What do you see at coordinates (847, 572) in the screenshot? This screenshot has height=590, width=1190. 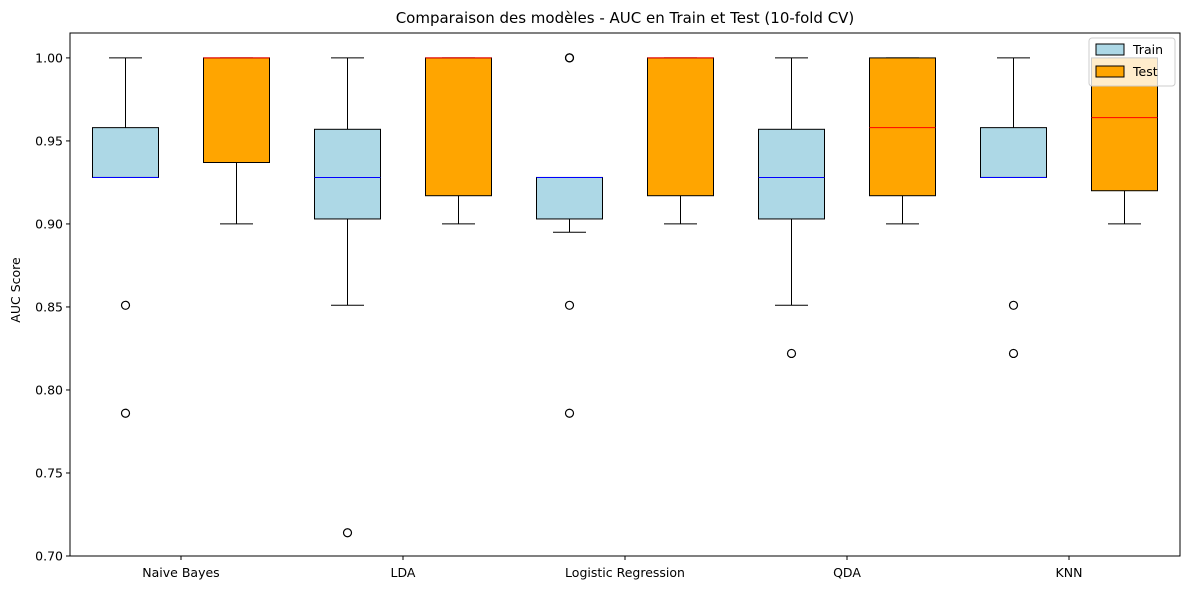 I see `x-tick-label-qda: QDA` at bounding box center [847, 572].